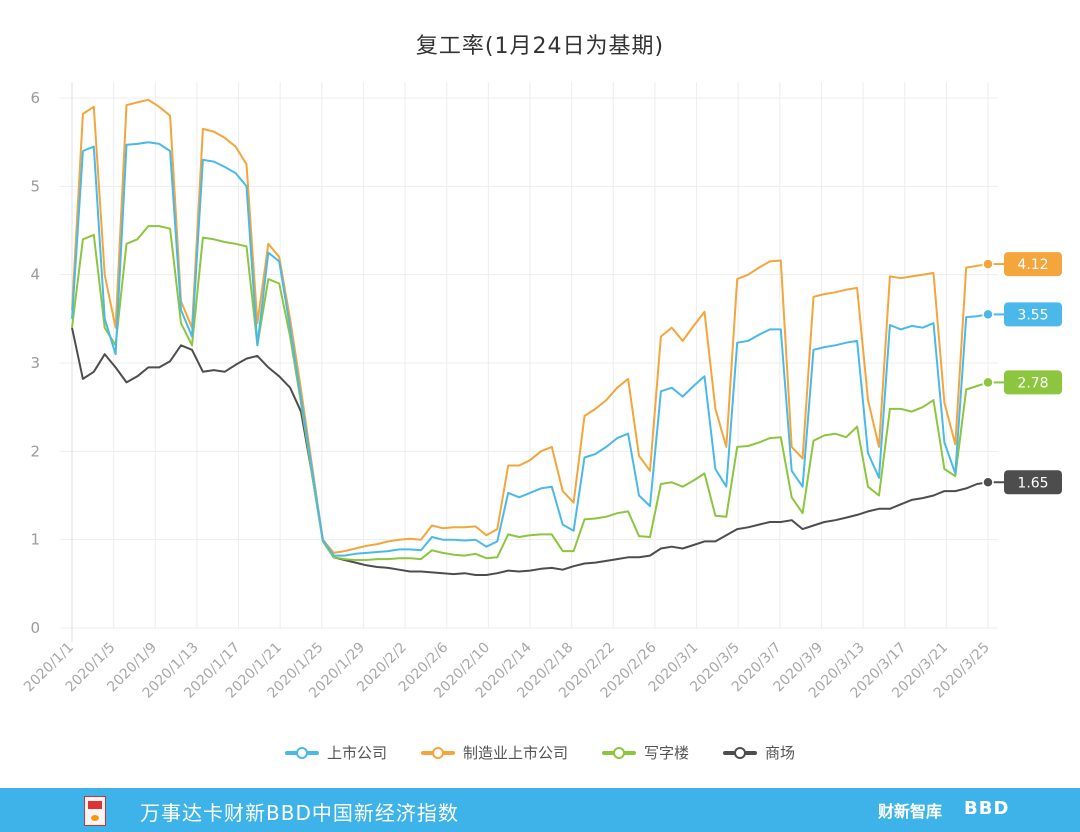  I want to click on legend-item: 制造业上市公司, so click(494, 752).